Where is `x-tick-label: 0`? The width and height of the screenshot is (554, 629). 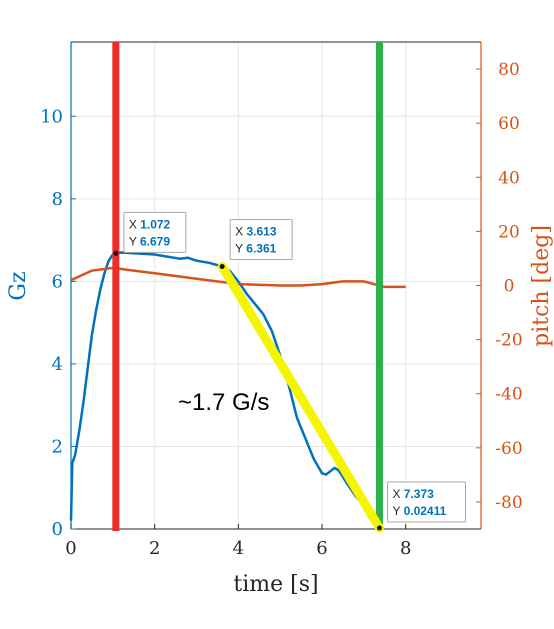
x-tick-label: 0 is located at coordinates (70, 548).